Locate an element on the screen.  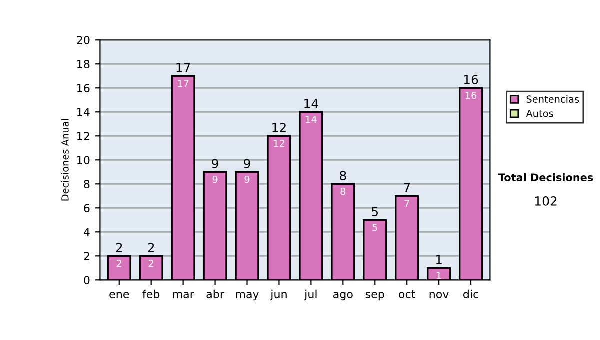
data-label: 1 is located at coordinates (439, 276).